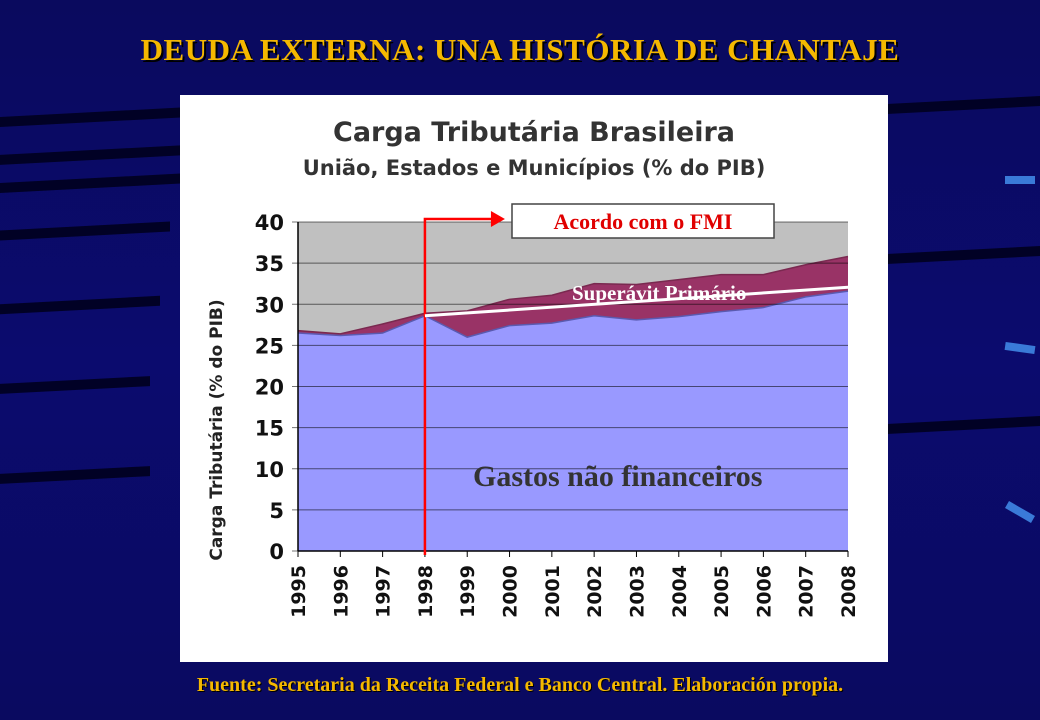 The height and width of the screenshot is (720, 1040). I want to click on x-tick-label: 2007, so click(807, 591).